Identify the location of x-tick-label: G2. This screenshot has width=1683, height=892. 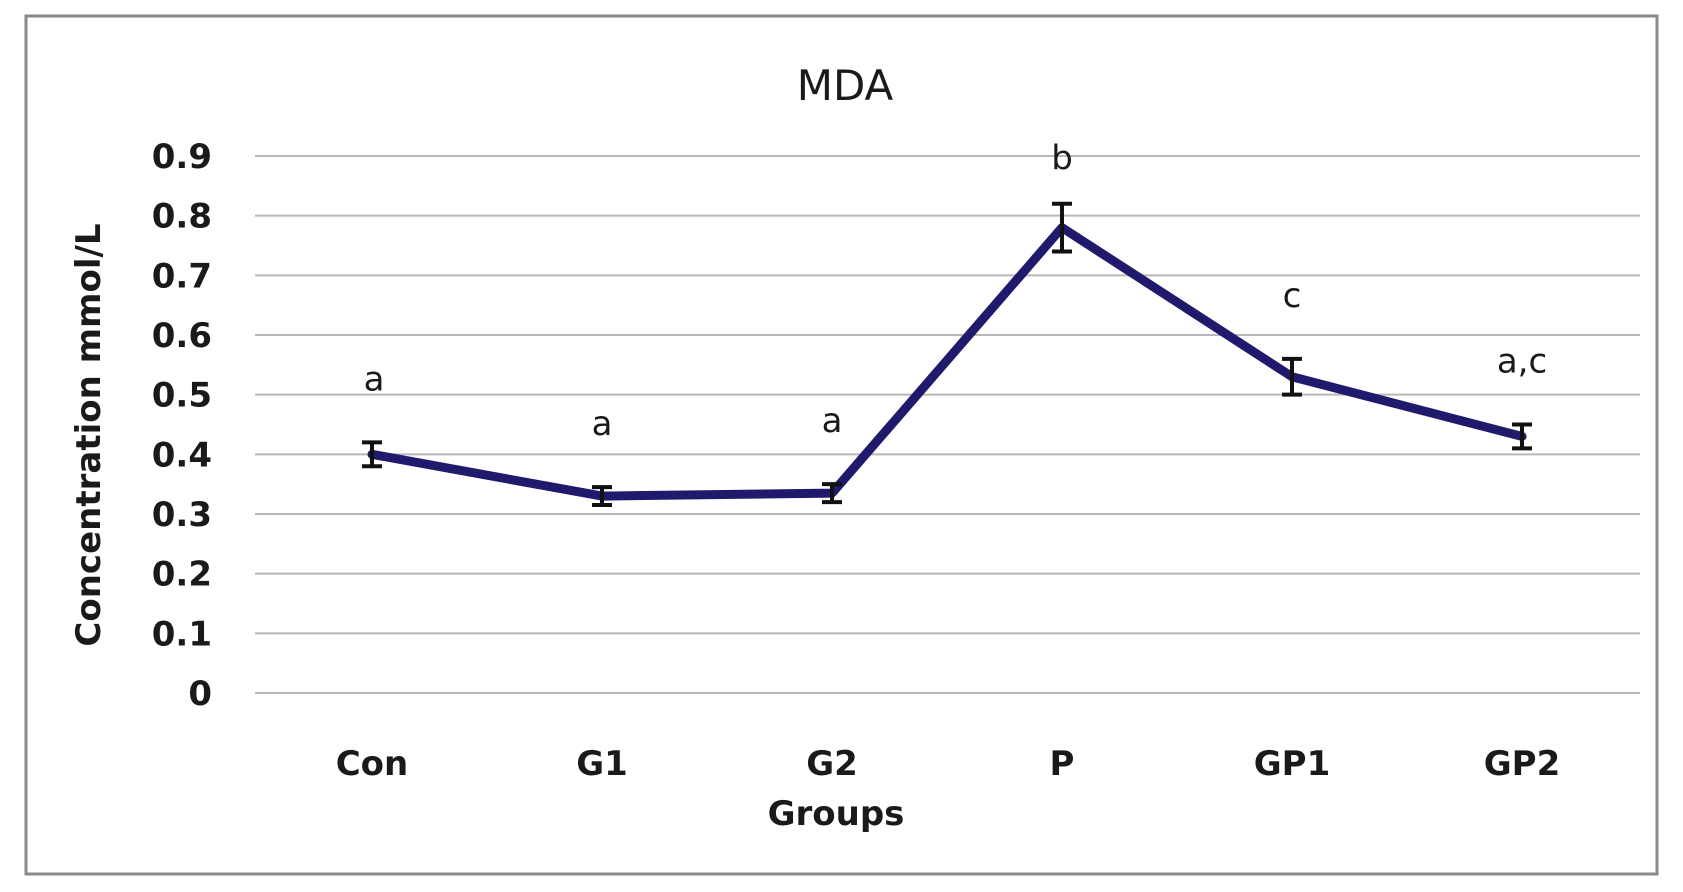
(832, 764).